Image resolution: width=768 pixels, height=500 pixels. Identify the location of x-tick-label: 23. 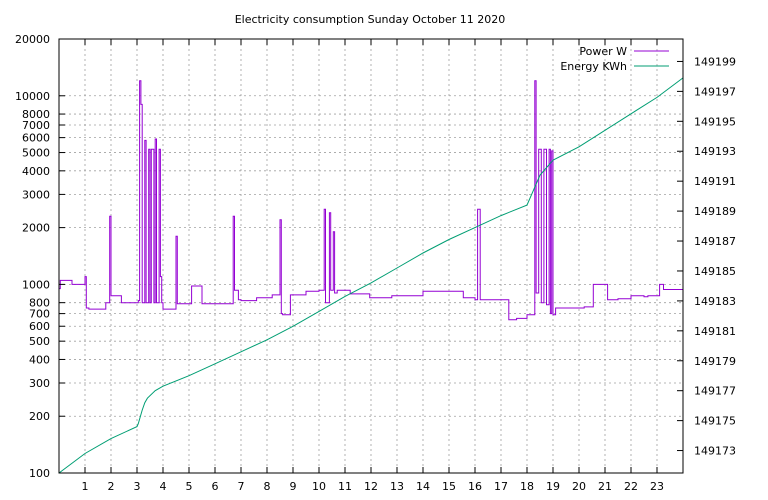
(657, 486).